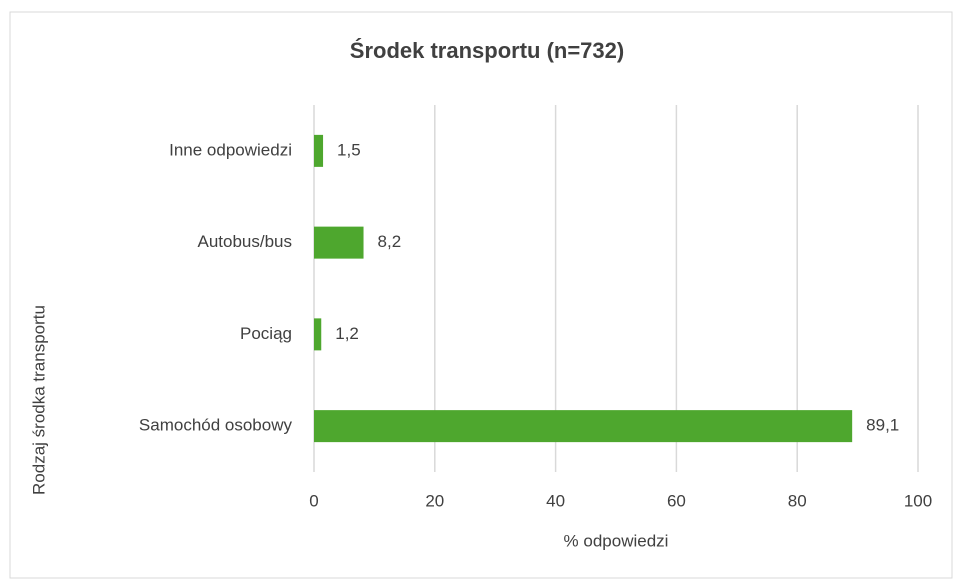 This screenshot has height=585, width=954. What do you see at coordinates (266, 333) in the screenshot?
I see `y-tick-label: Pociąg` at bounding box center [266, 333].